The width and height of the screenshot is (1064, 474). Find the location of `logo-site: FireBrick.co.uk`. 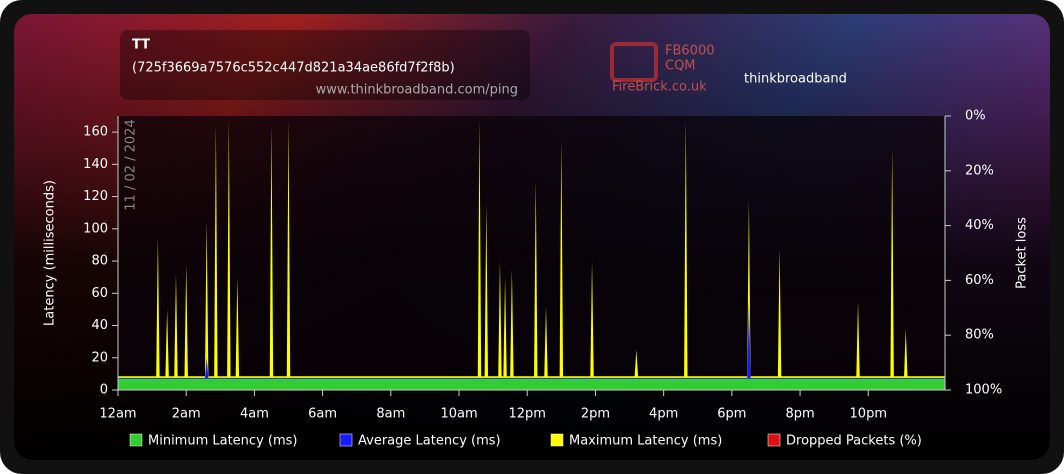

logo-site: FireBrick.co.uk is located at coordinates (659, 87).